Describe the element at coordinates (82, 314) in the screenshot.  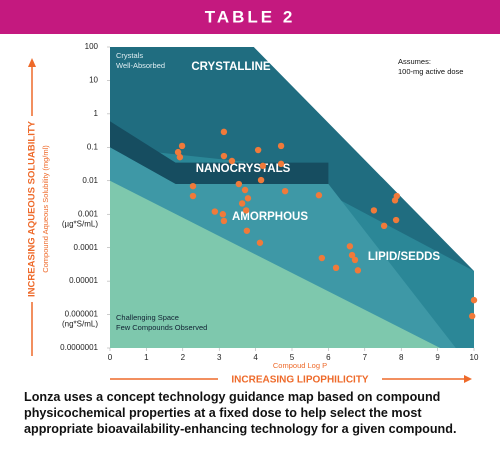
I see `y-tick-label: 0.000001` at that location.